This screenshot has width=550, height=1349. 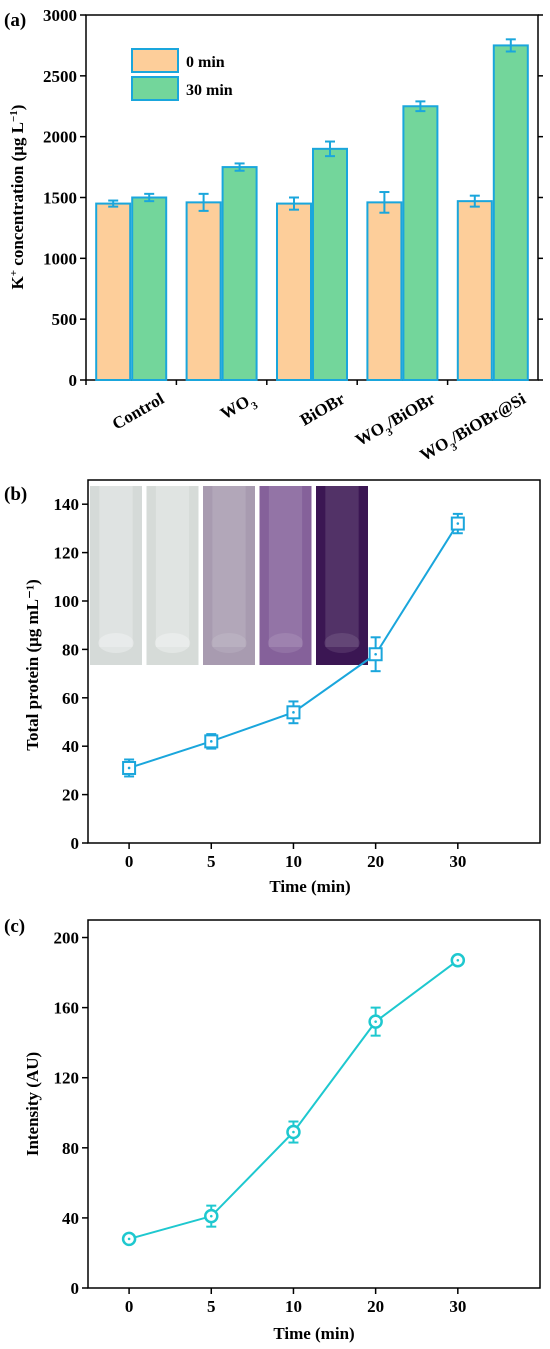 What do you see at coordinates (65, 319) in the screenshot?
I see `y-tick-label: 500` at bounding box center [65, 319].